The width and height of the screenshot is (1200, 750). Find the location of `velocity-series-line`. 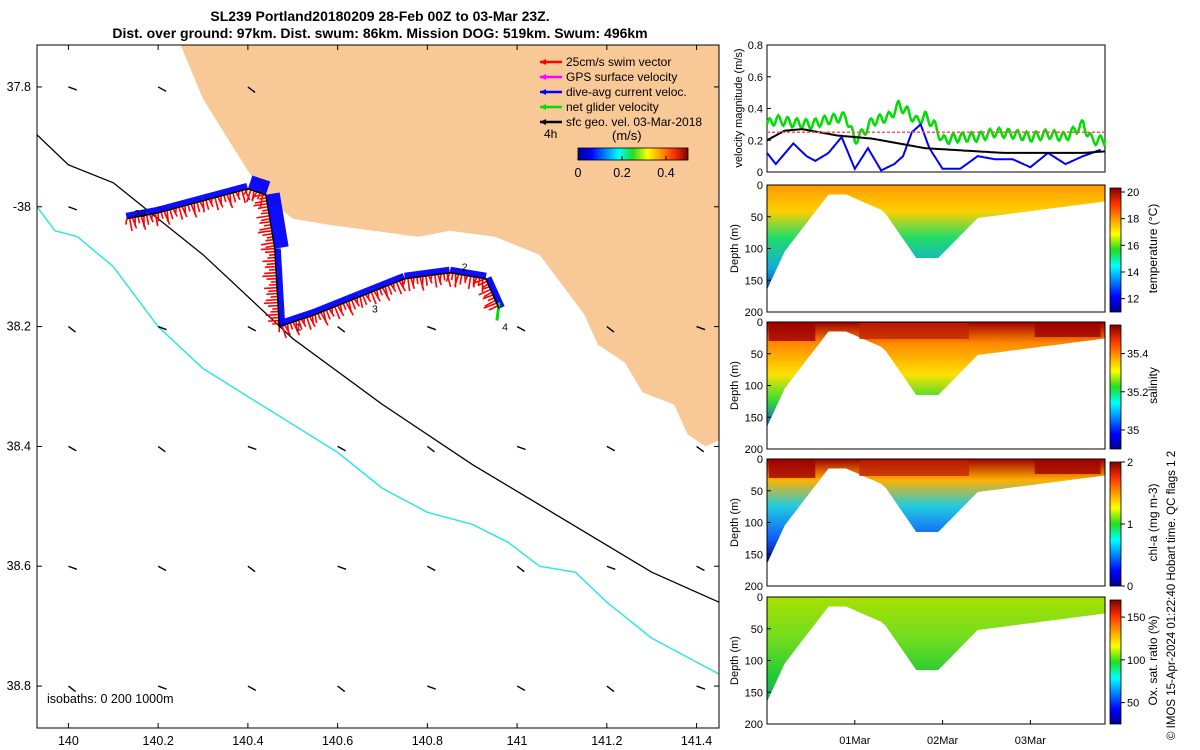

velocity-series-line is located at coordinates (936, 141).